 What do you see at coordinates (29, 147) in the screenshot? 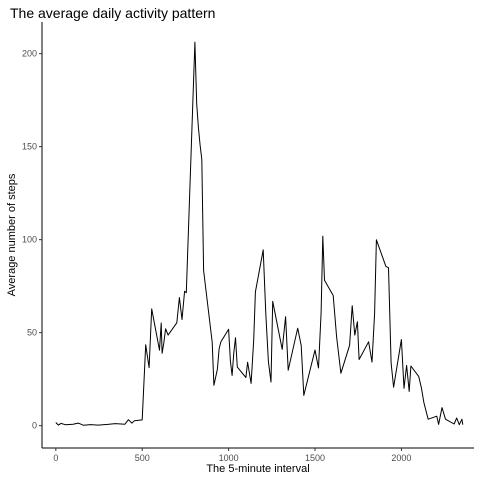
I see `y-tick-label: 150` at bounding box center [29, 147].